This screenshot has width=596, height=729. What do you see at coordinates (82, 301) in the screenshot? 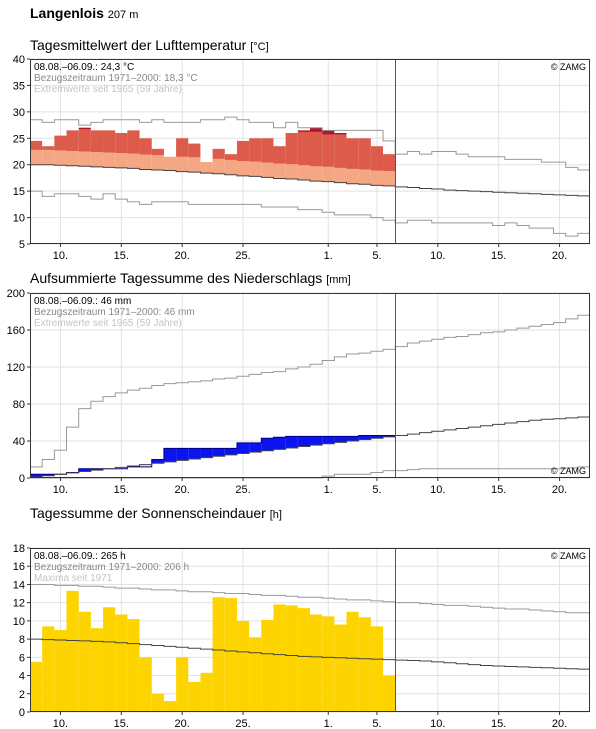
I see `legend-line-0: 08.08.–06.09.: 46 mm` at bounding box center [82, 301].